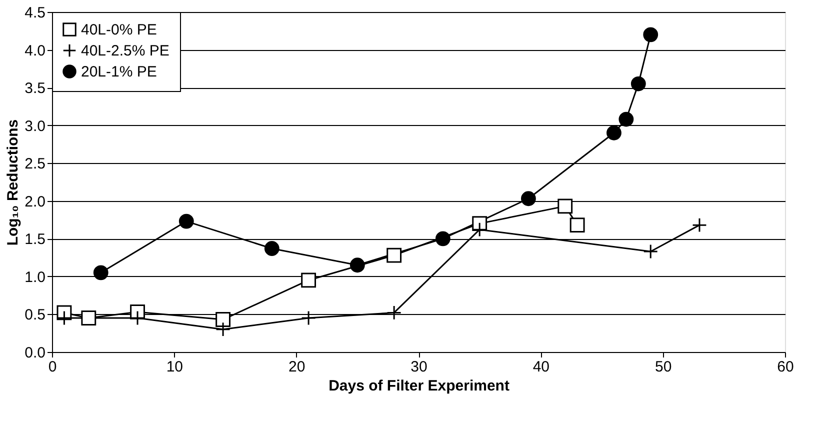 Image resolution: width=840 pixels, height=421 pixels. Describe the element at coordinates (52, 367) in the screenshot. I see `x-tick-label: 0` at that location.